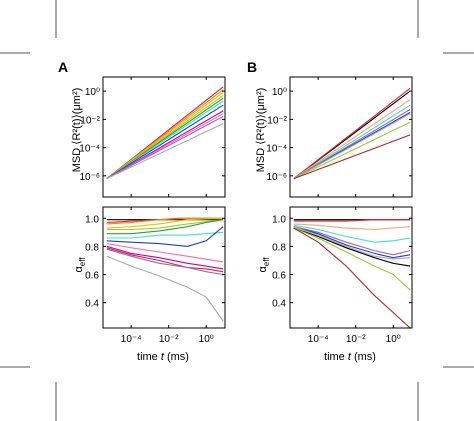 The width and height of the screenshot is (474, 421). What do you see at coordinates (80, 265) in the screenshot?
I see `alpha-ylabel-a: αeff` at bounding box center [80, 265].